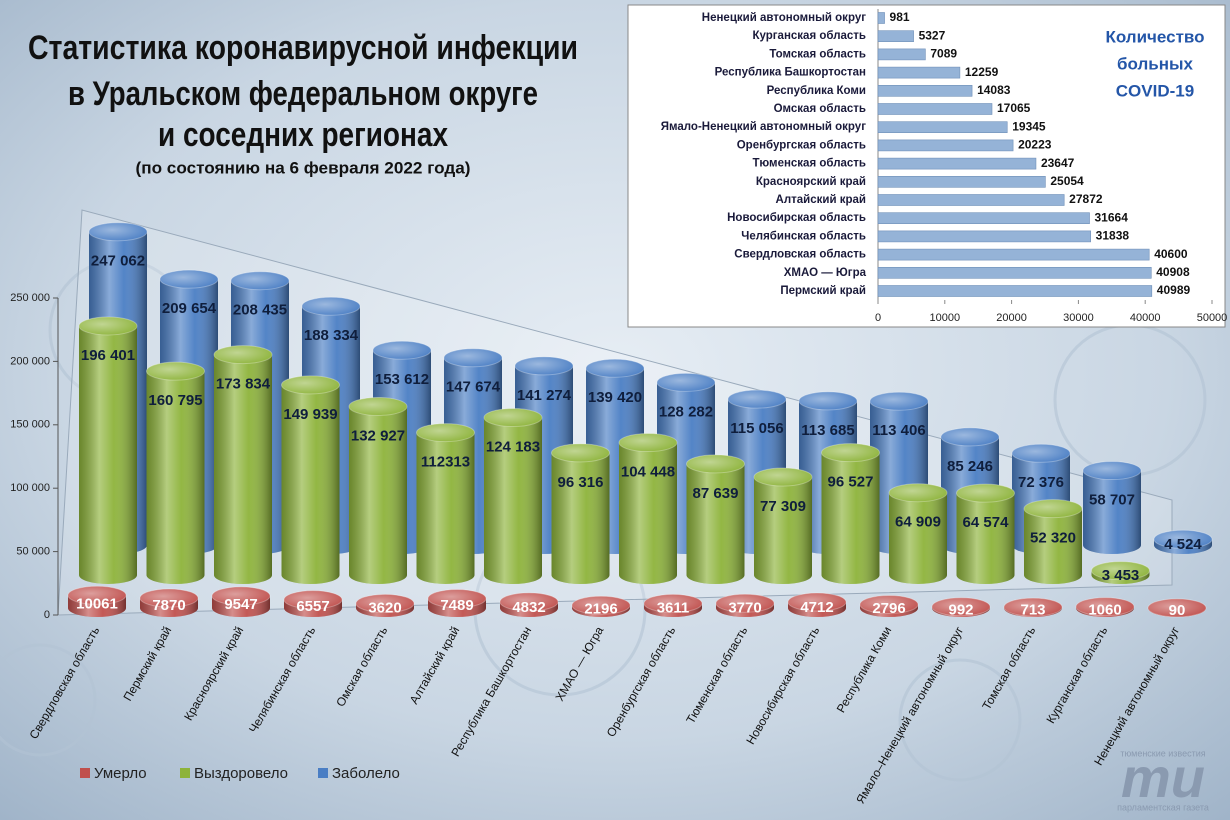  What do you see at coordinates (260, 310) in the screenshot?
I see `value-label: 208 435` at bounding box center [260, 310].